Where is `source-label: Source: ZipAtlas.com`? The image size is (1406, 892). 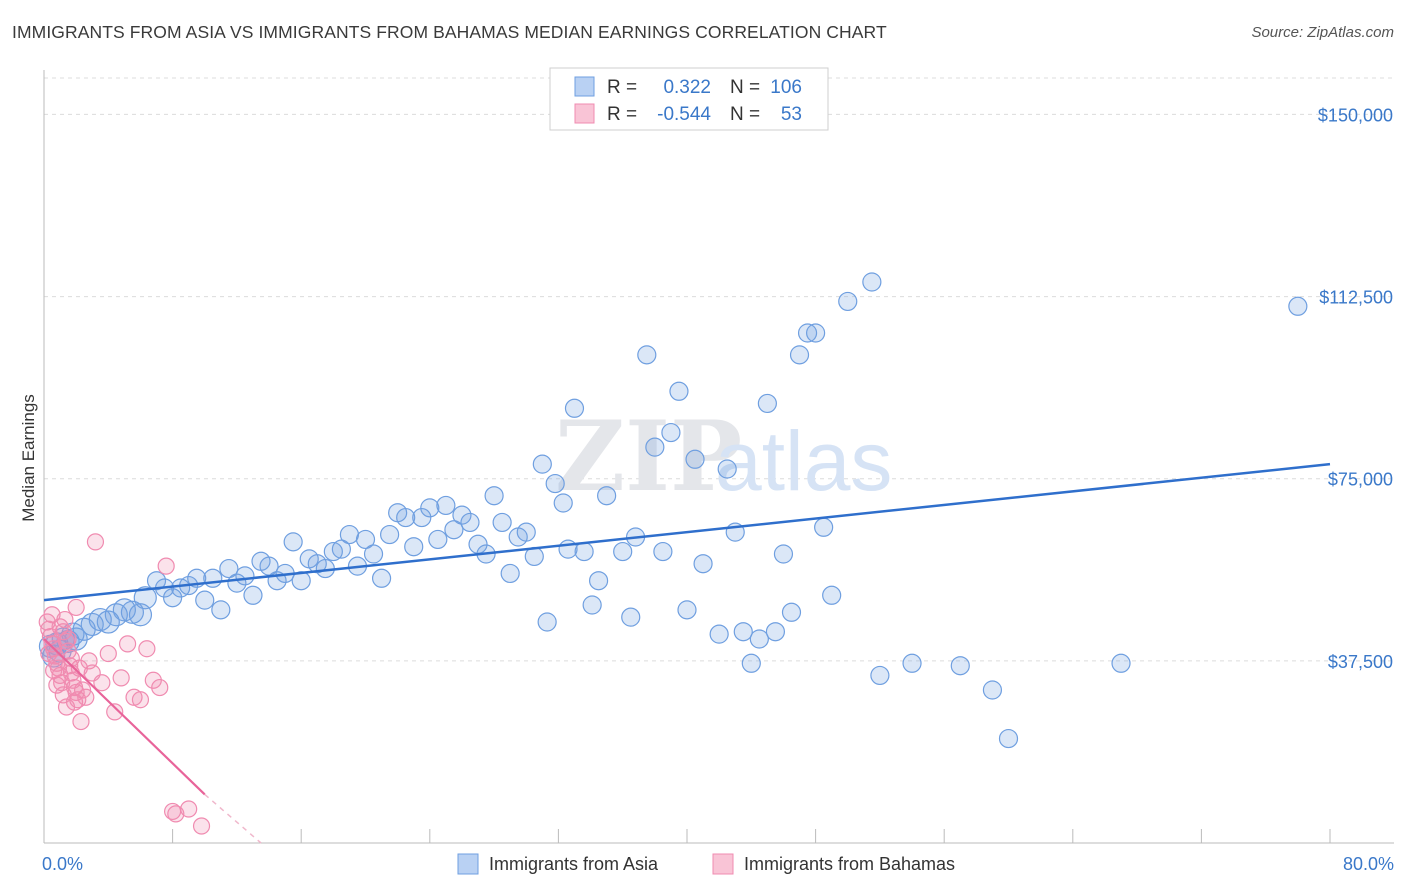
source-label: Source: ZipAtlas.com is located at coordinates (1322, 32).